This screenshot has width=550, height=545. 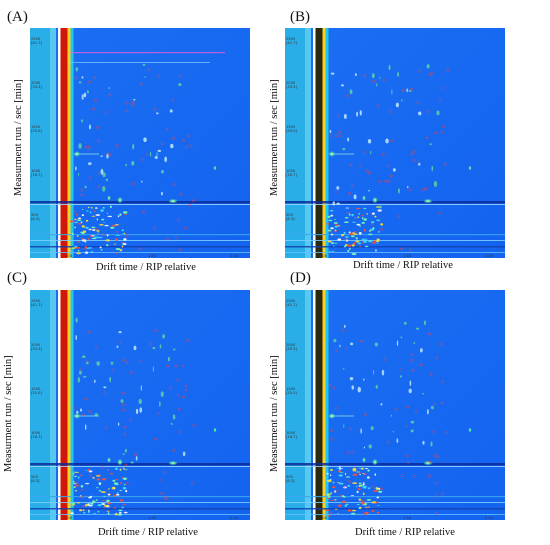 What do you see at coordinates (308, 405) in the screenshot?
I see `left-strip-edge` at bounding box center [308, 405].